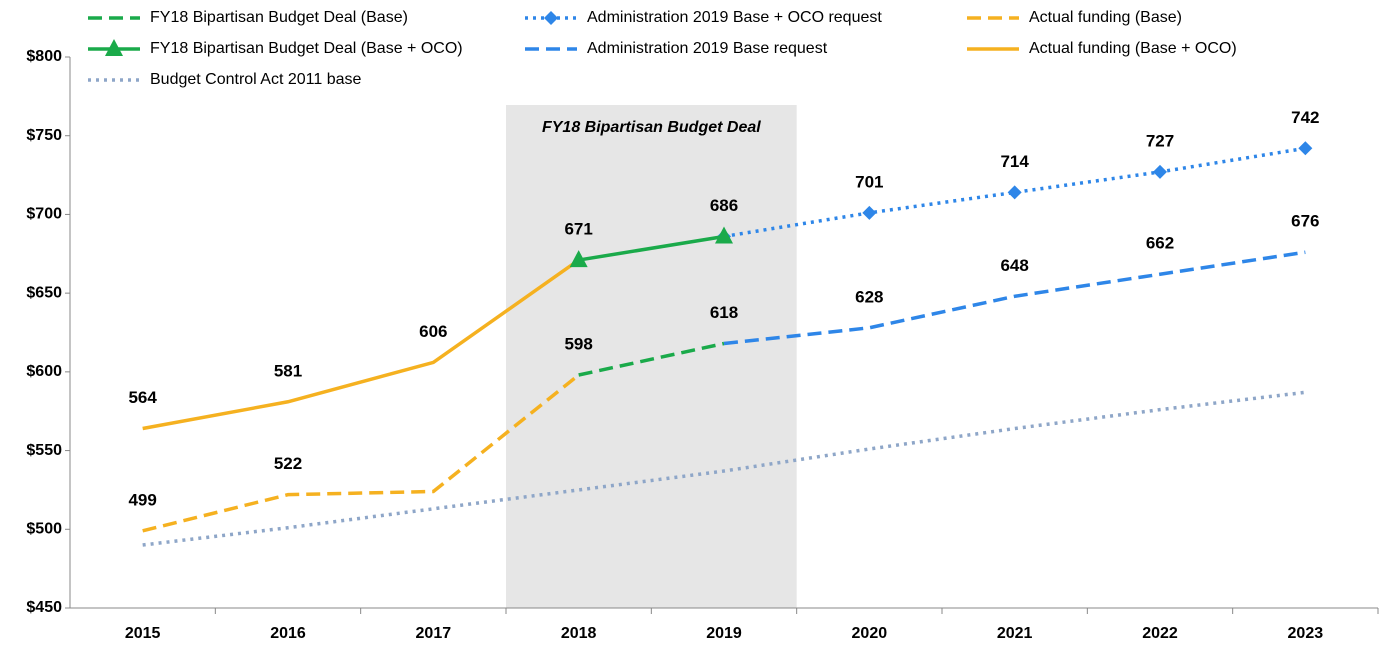 The image size is (1383, 648). Describe the element at coordinates (44, 371) in the screenshot. I see `y-tick-label: $600` at that location.